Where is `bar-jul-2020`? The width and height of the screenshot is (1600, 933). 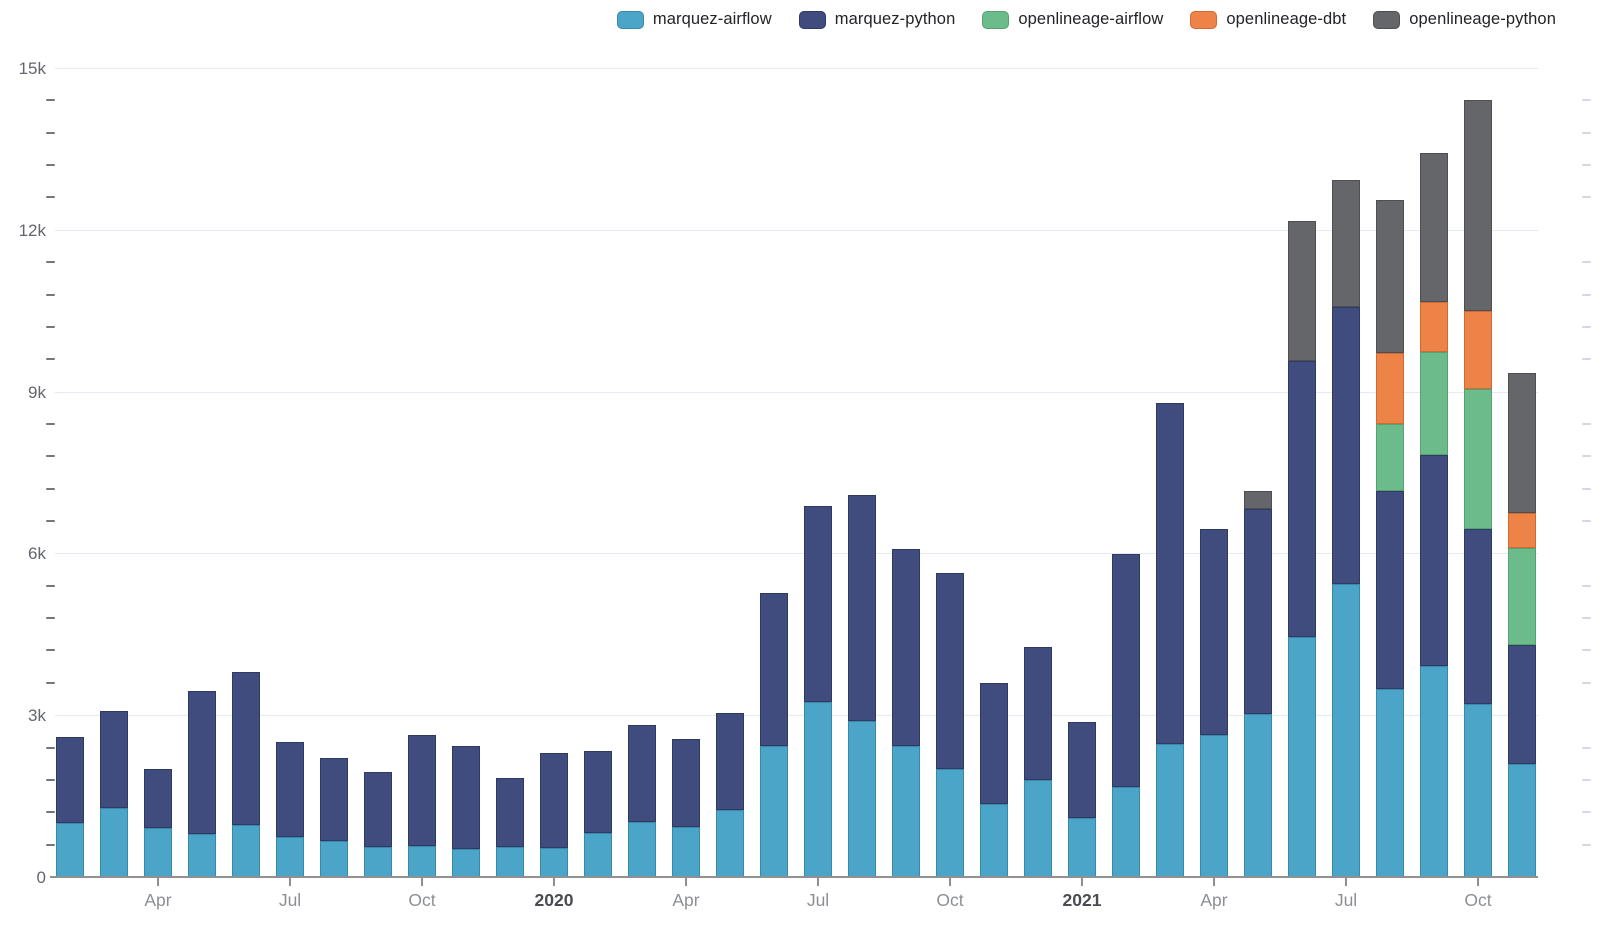 bar-jul-2020 is located at coordinates (818, 691).